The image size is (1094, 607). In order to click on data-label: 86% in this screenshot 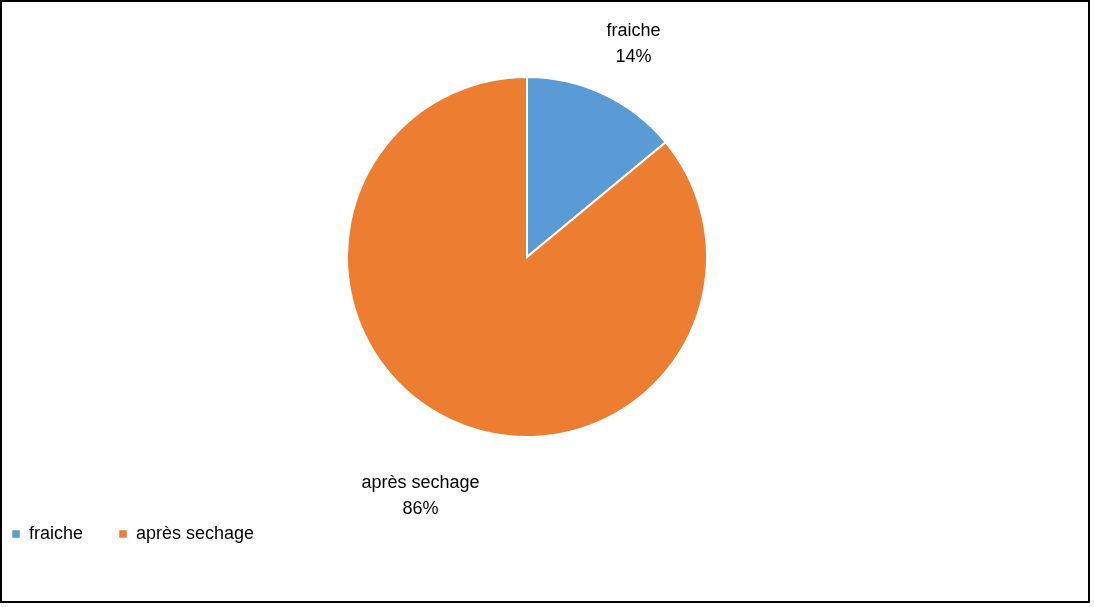, I will do `click(420, 508)`.